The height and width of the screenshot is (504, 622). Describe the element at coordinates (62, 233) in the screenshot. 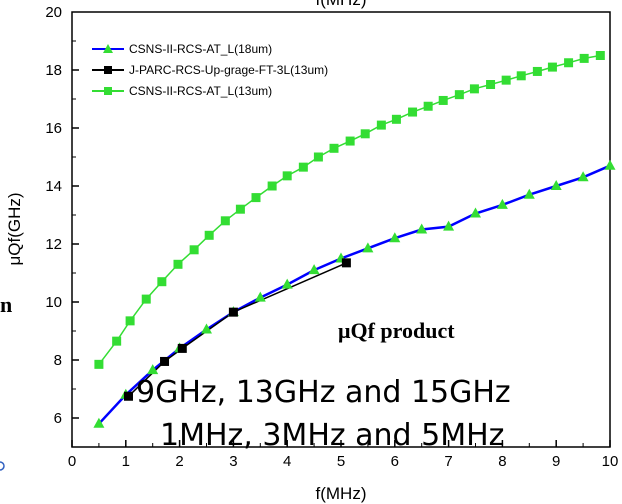

I see `y-axis-ticks: 6 8 10 12 14 16 18` at that location.